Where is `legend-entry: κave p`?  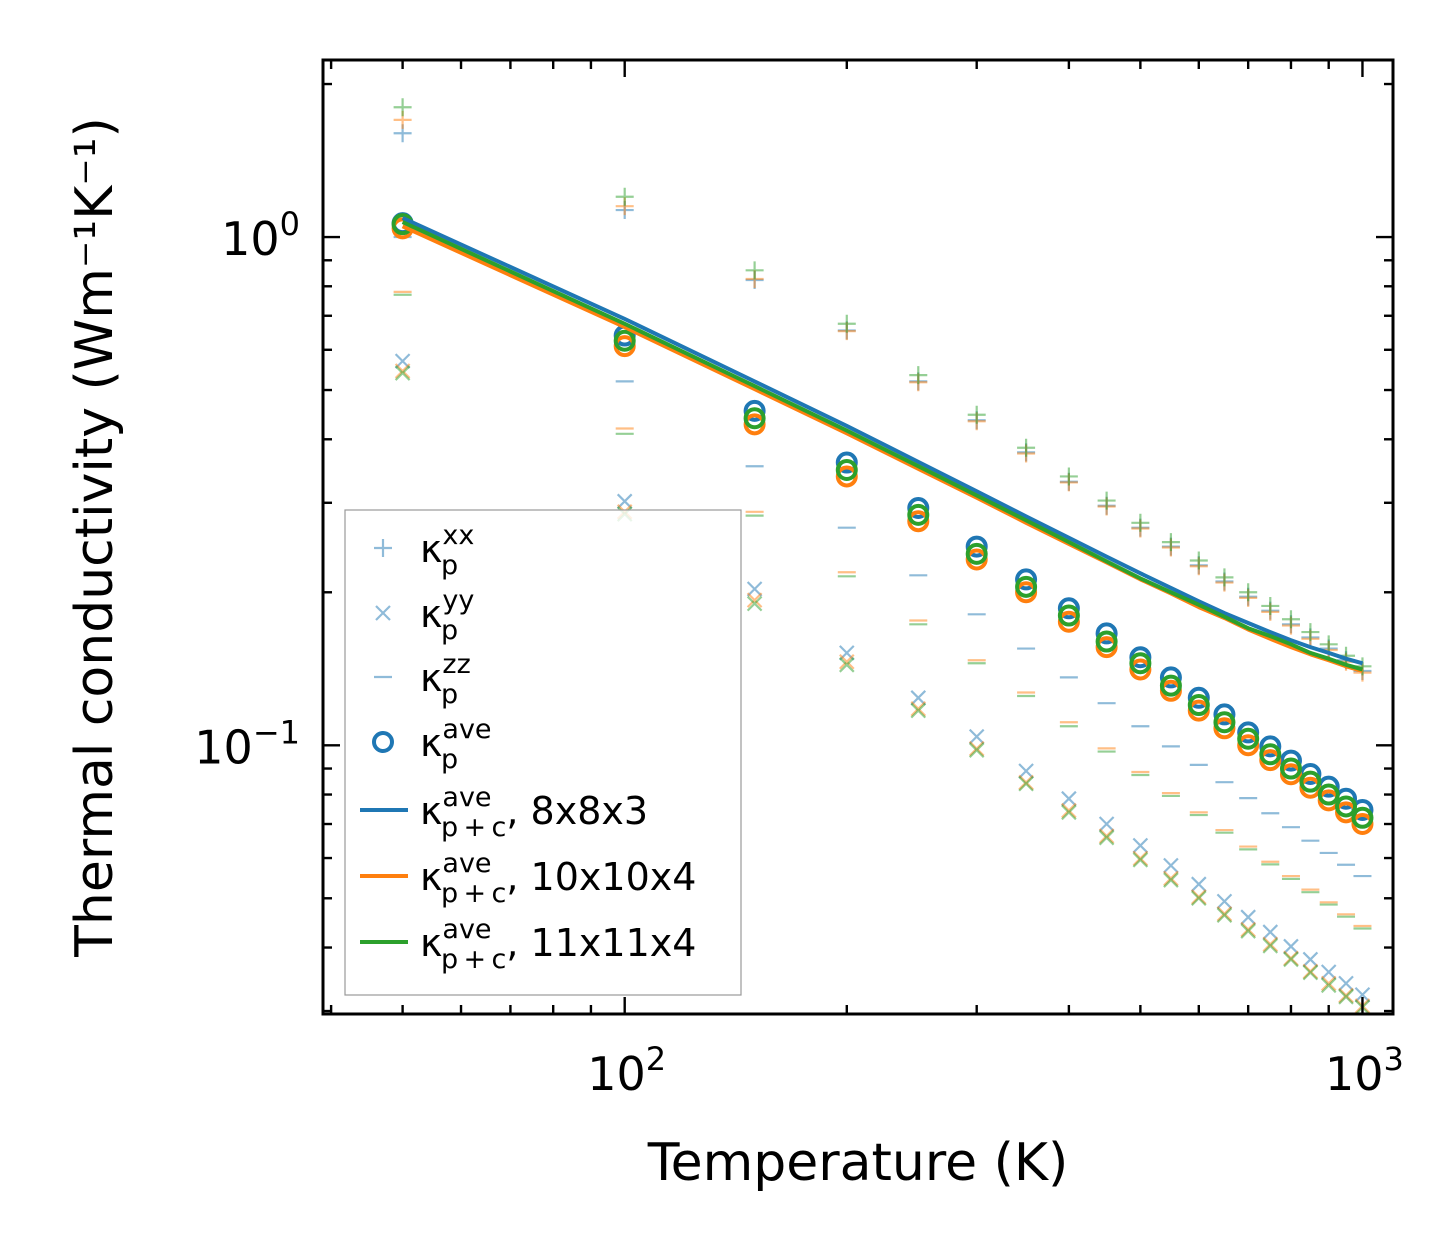
legend-entry: κave p is located at coordinates (432, 744).